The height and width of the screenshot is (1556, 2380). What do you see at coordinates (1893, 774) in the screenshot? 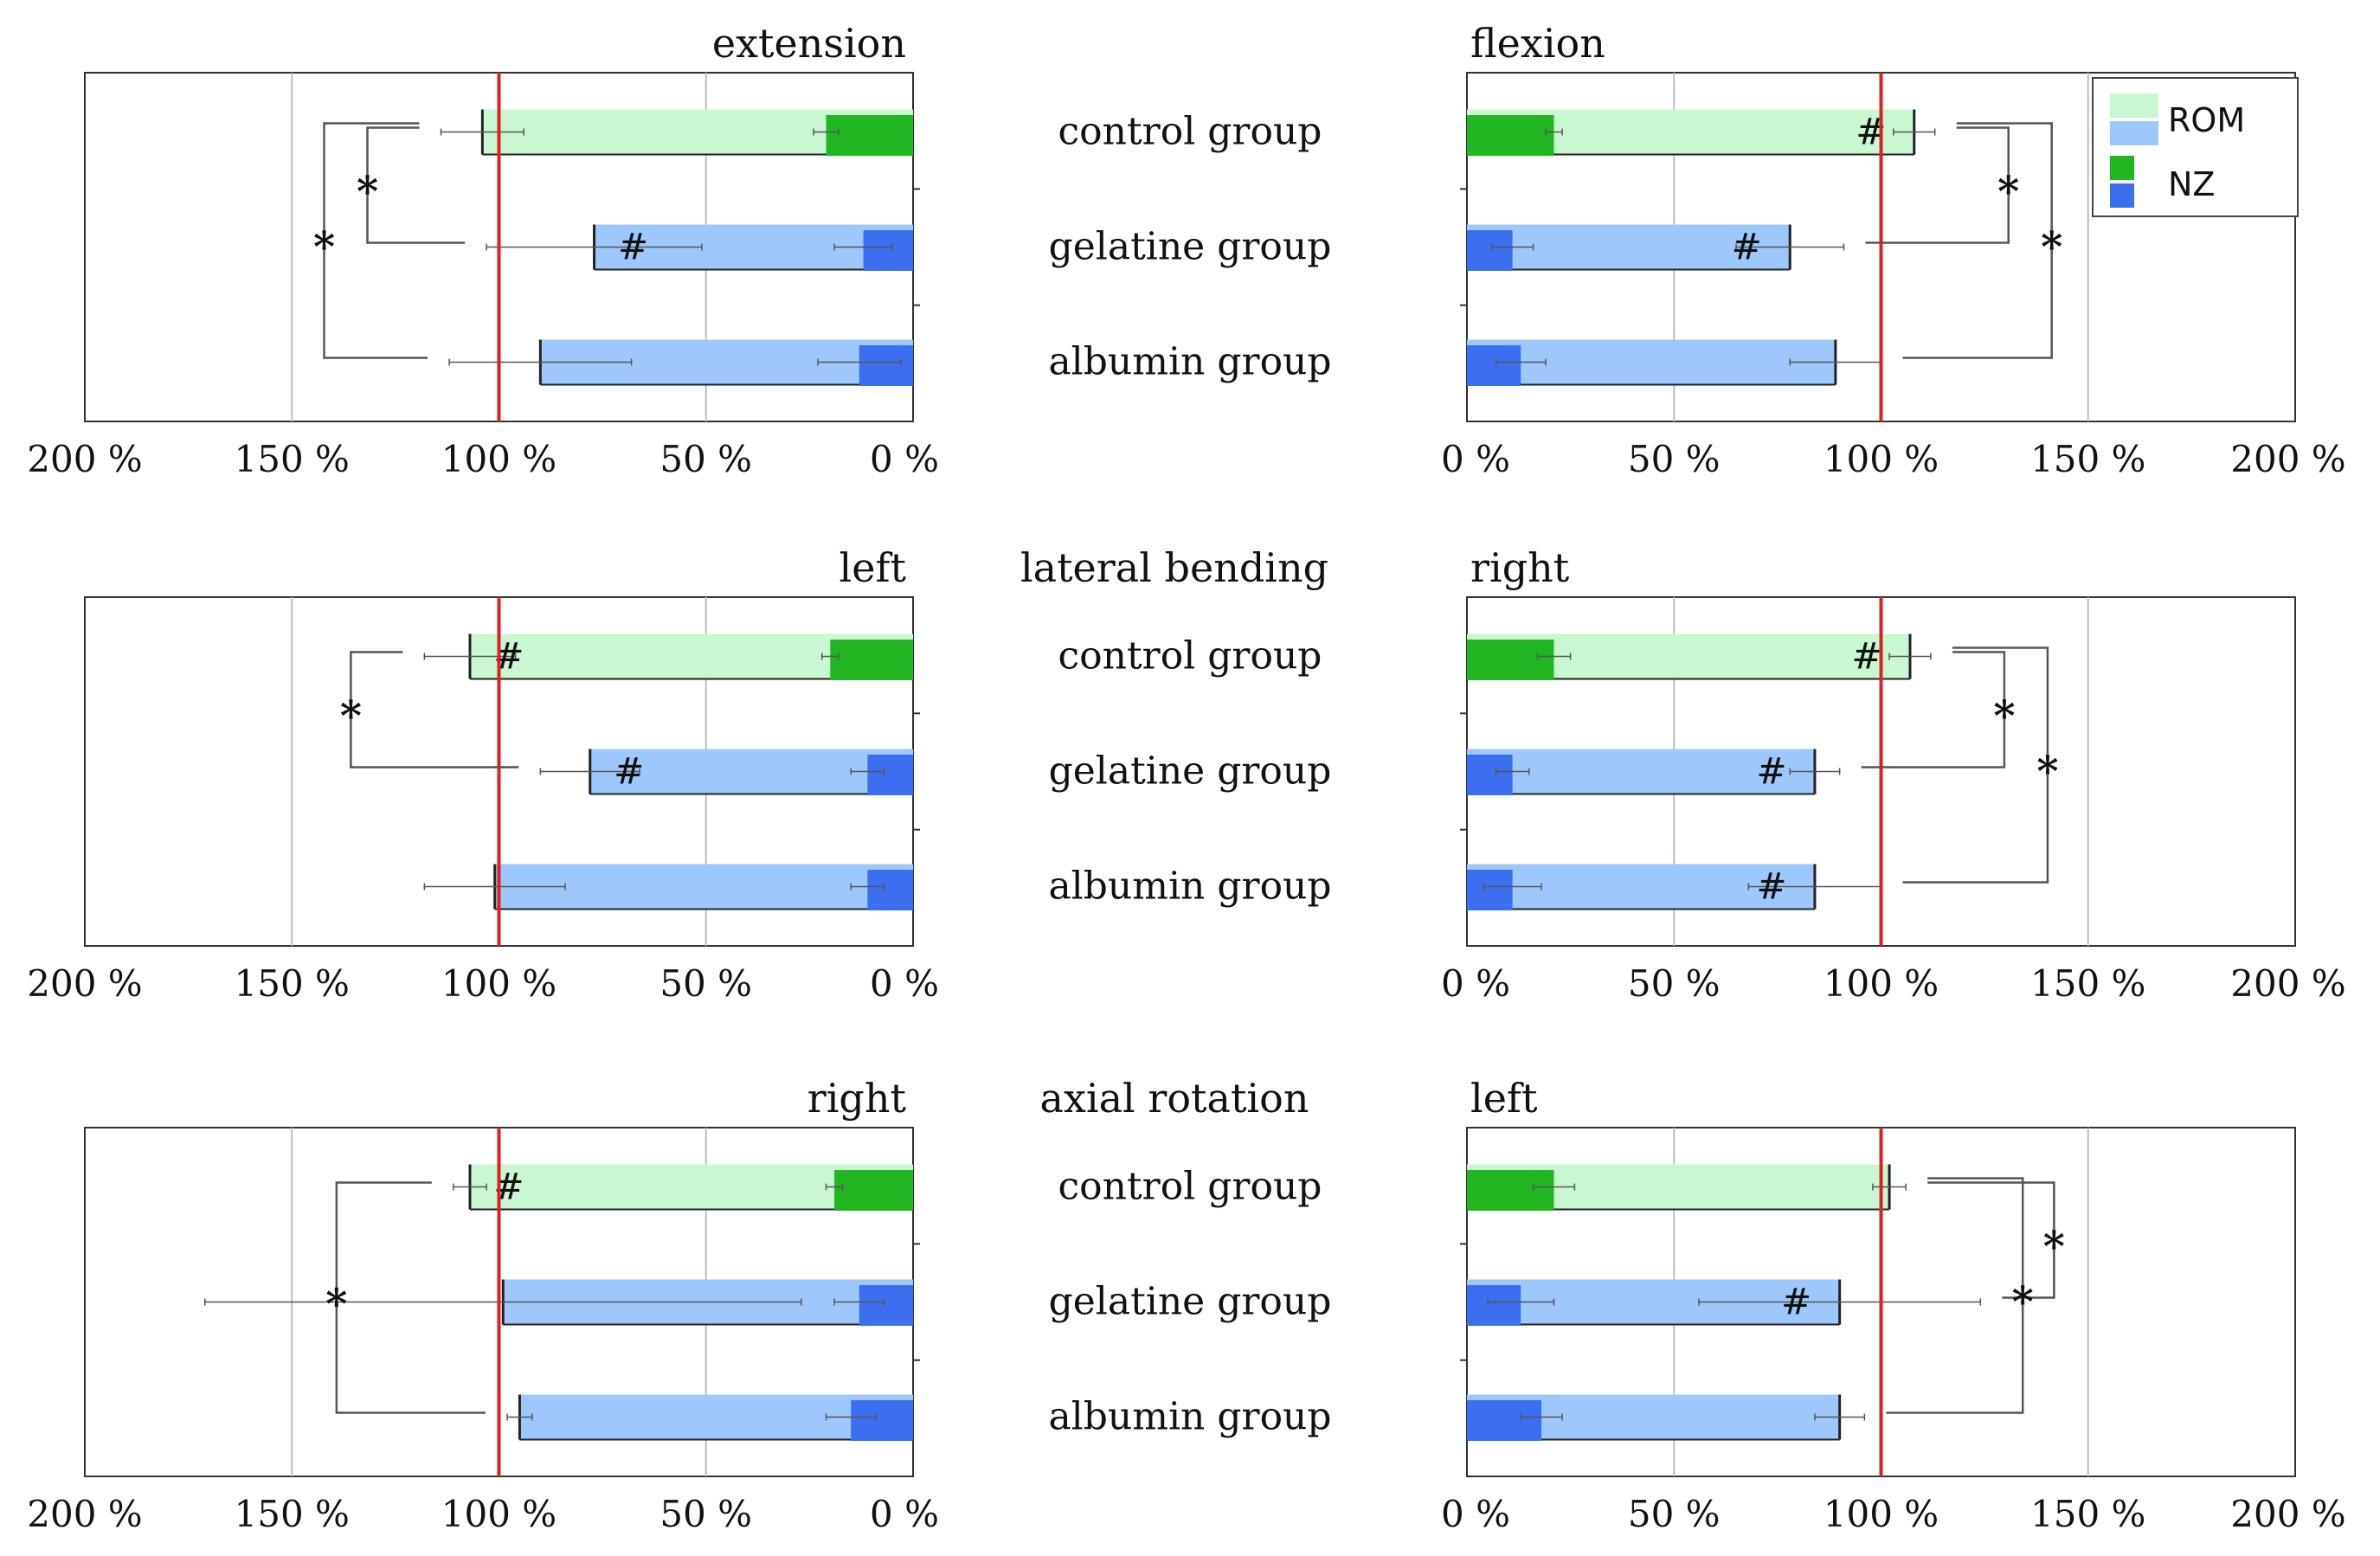
I see `chart-panel-4: # # #0 % 50 % 100 % 150 % 200 % right * *` at bounding box center [1893, 774].